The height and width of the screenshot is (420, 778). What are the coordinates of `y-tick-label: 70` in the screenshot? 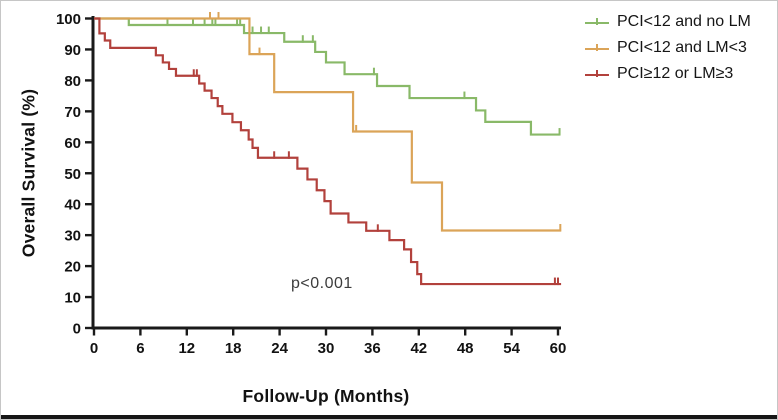 It's located at (72, 112).